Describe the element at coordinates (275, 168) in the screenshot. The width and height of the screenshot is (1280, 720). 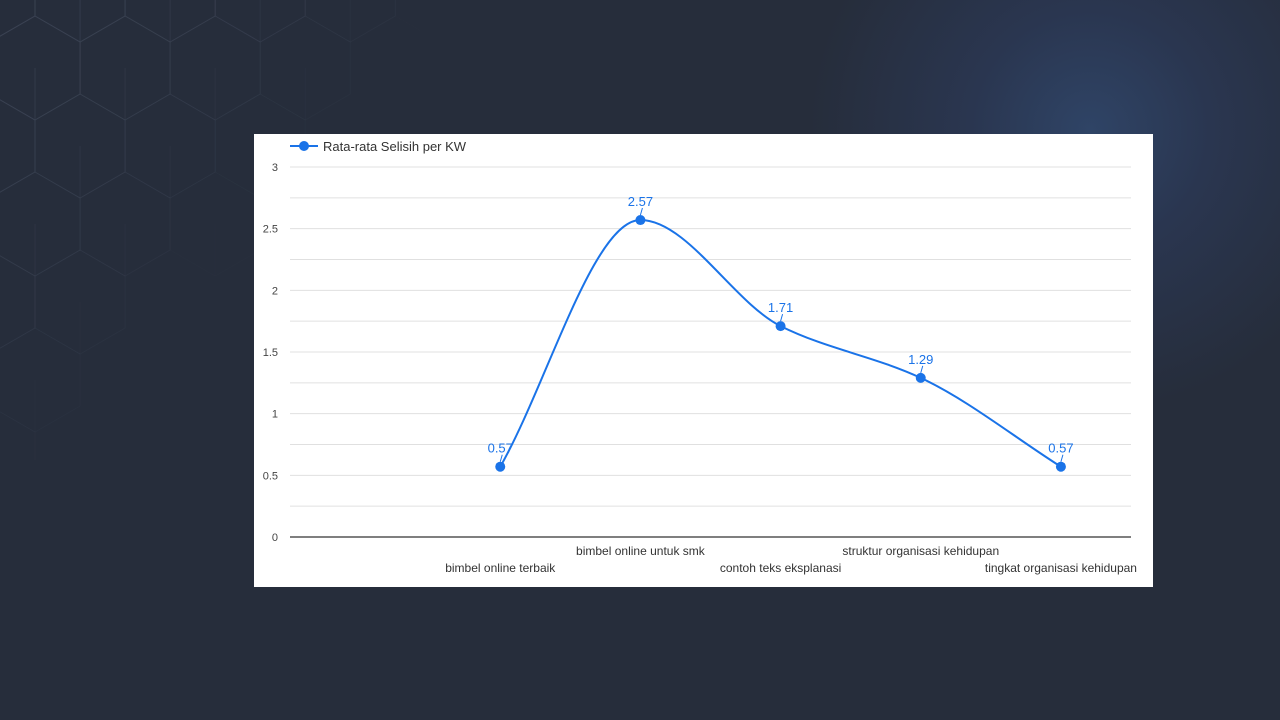
I see `y-tick-label: 3` at that location.